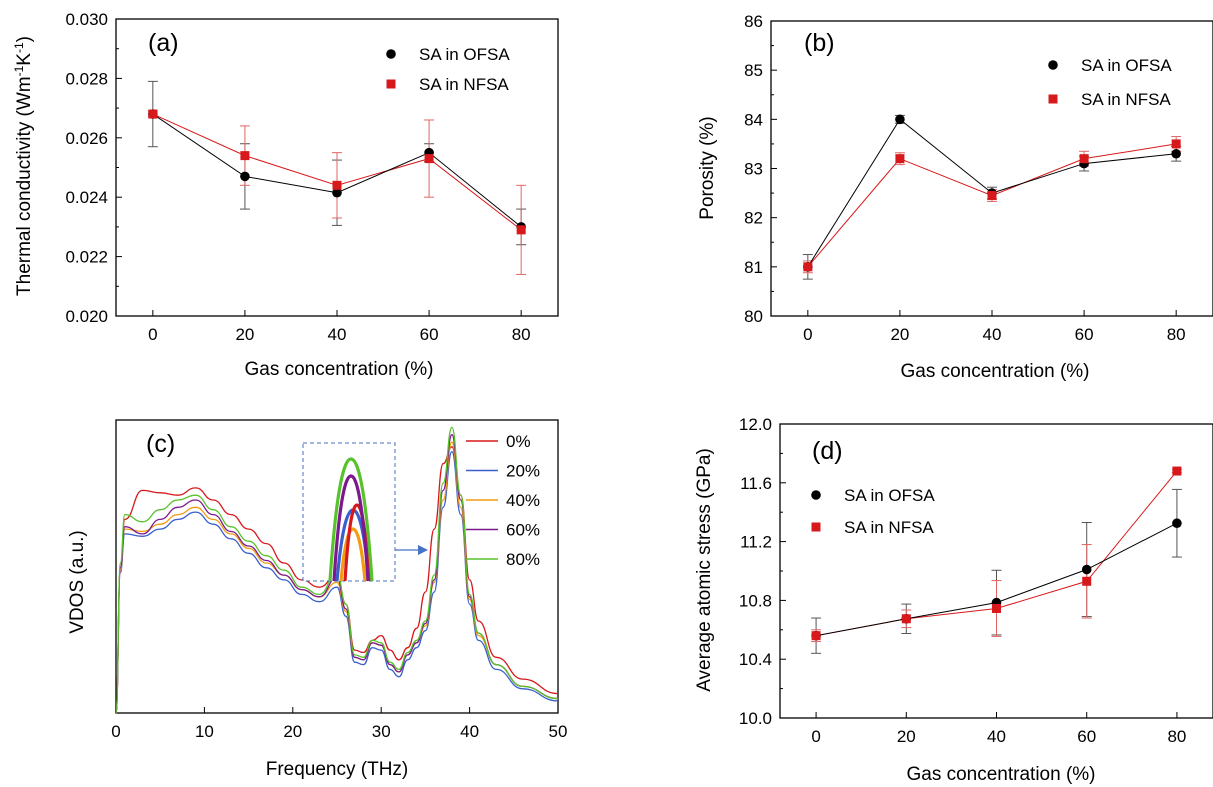  What do you see at coordinates (1084, 334) in the screenshot?
I see `x-tick-label-b: 60` at bounding box center [1084, 334].